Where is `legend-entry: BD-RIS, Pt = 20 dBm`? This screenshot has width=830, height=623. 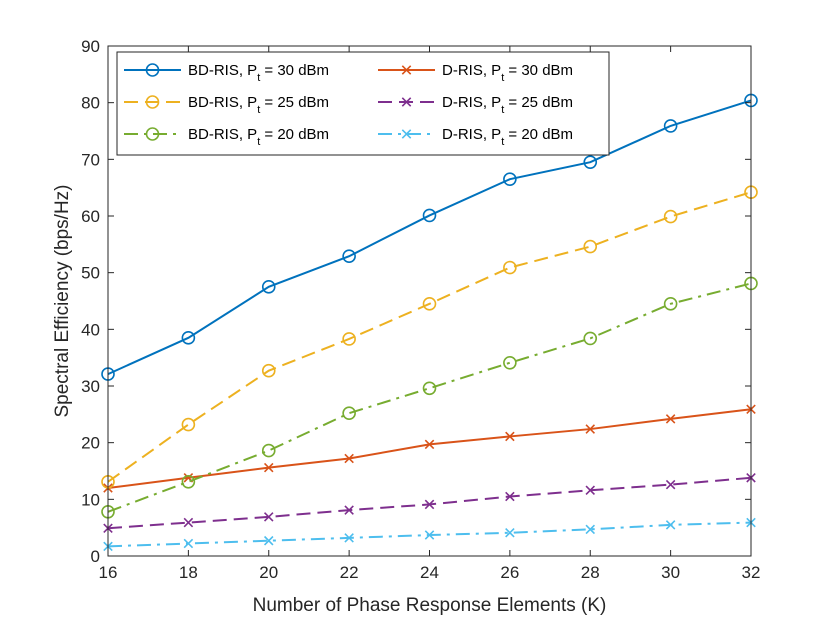 legend-entry: BD-RIS, Pt = 20 dBm is located at coordinates (226, 137).